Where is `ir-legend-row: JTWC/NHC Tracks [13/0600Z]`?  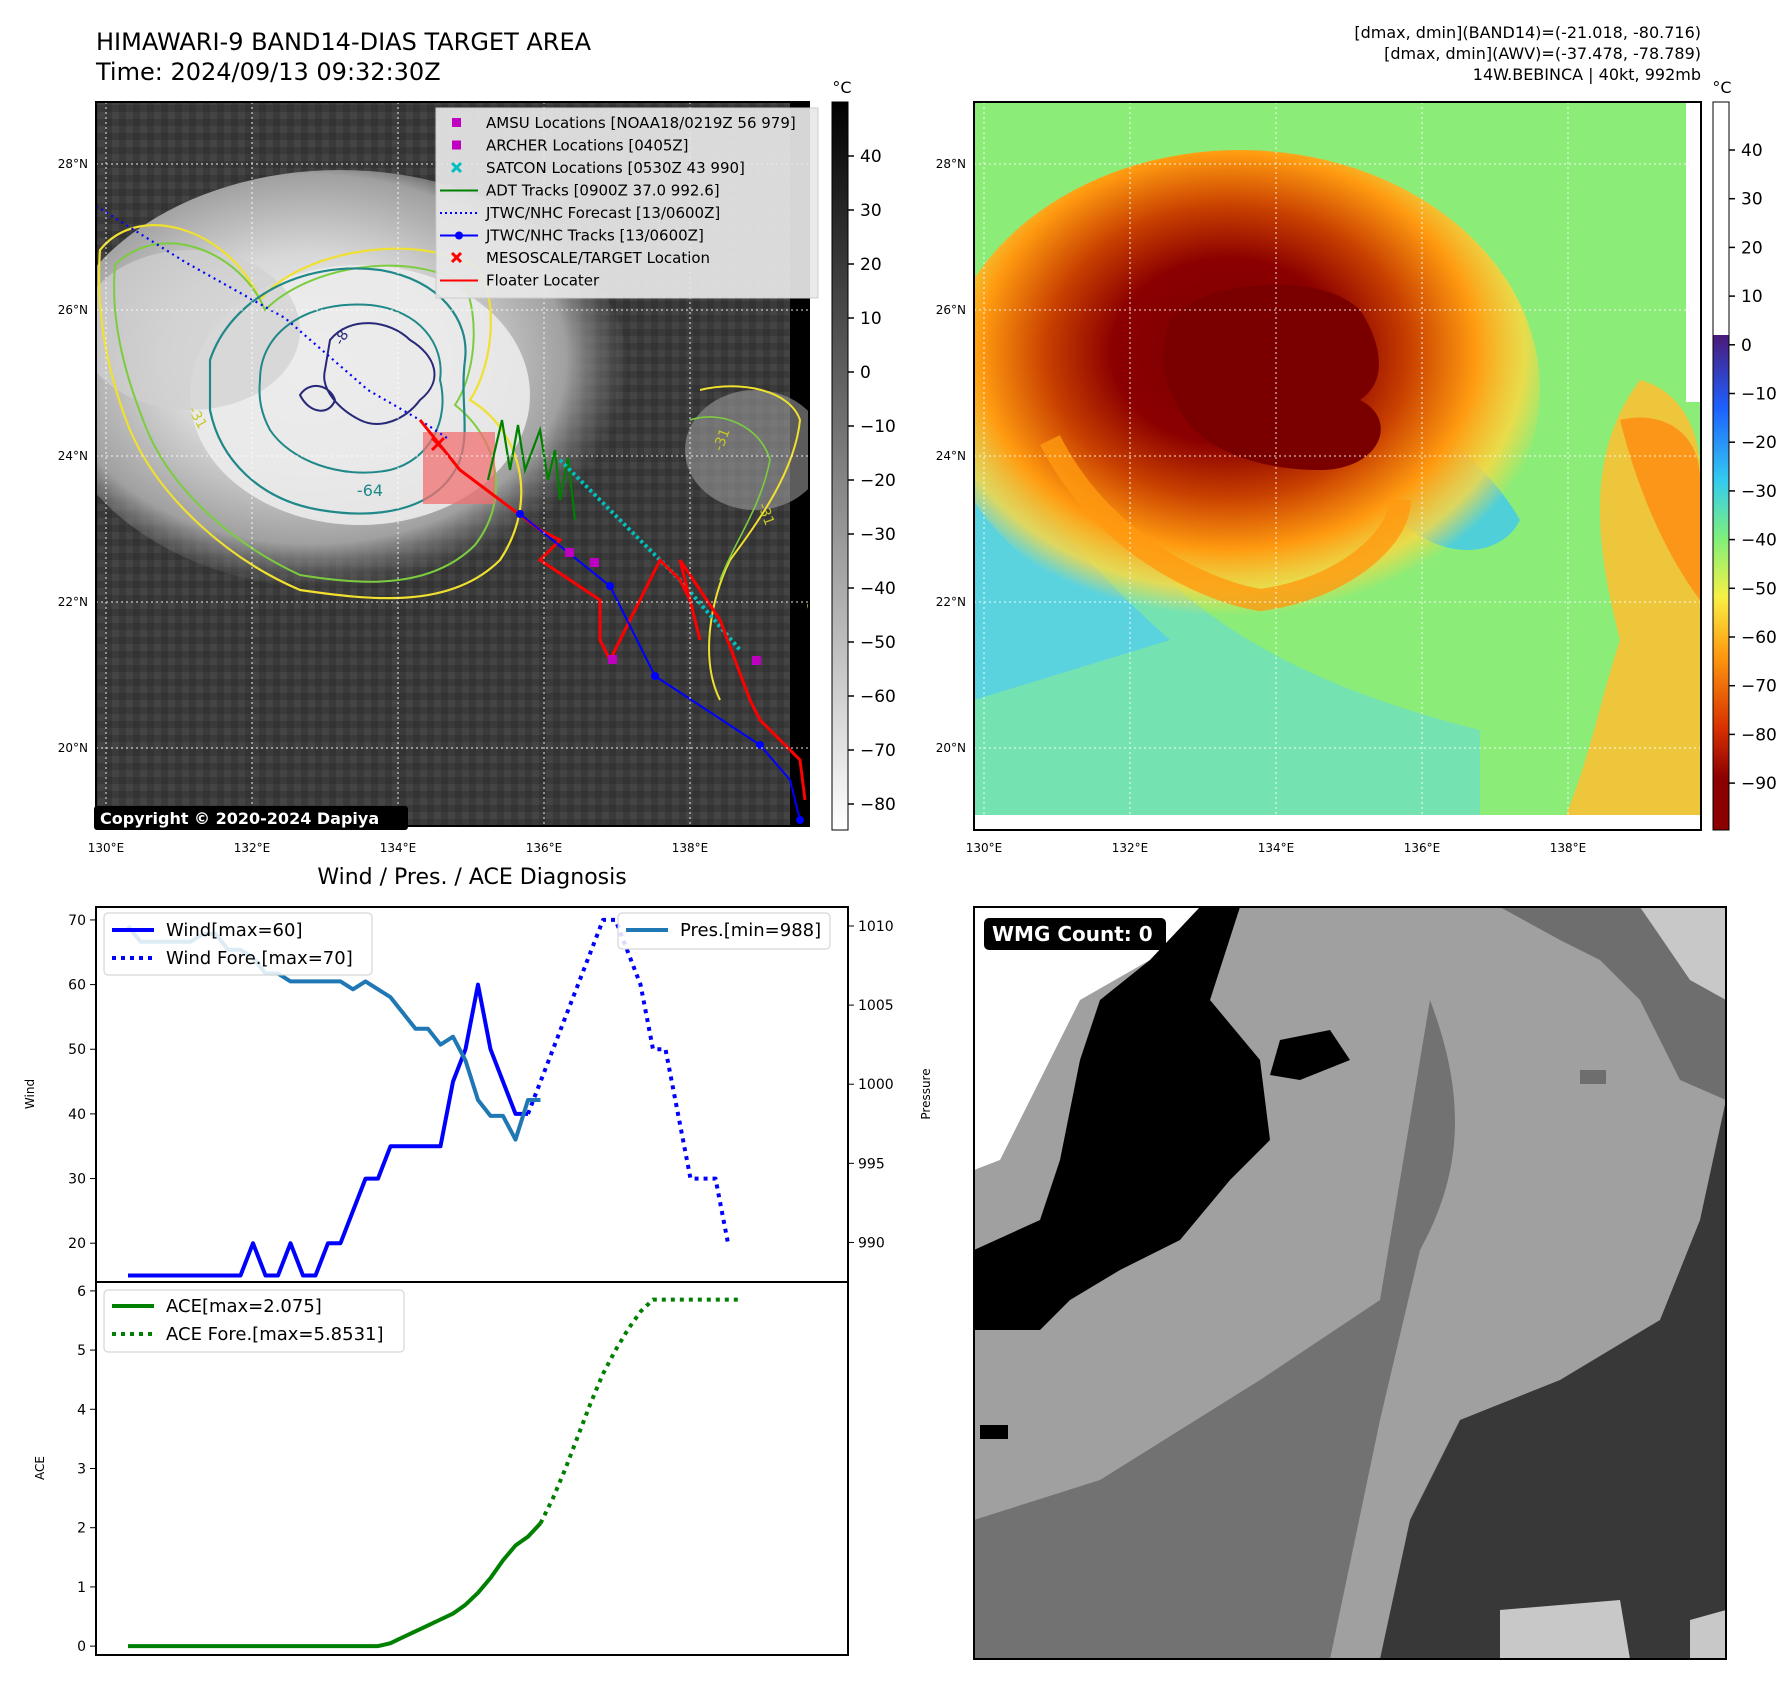 ir-legend-row: JTWC/NHC Tracks [13/0600Z] is located at coordinates (572, 236).